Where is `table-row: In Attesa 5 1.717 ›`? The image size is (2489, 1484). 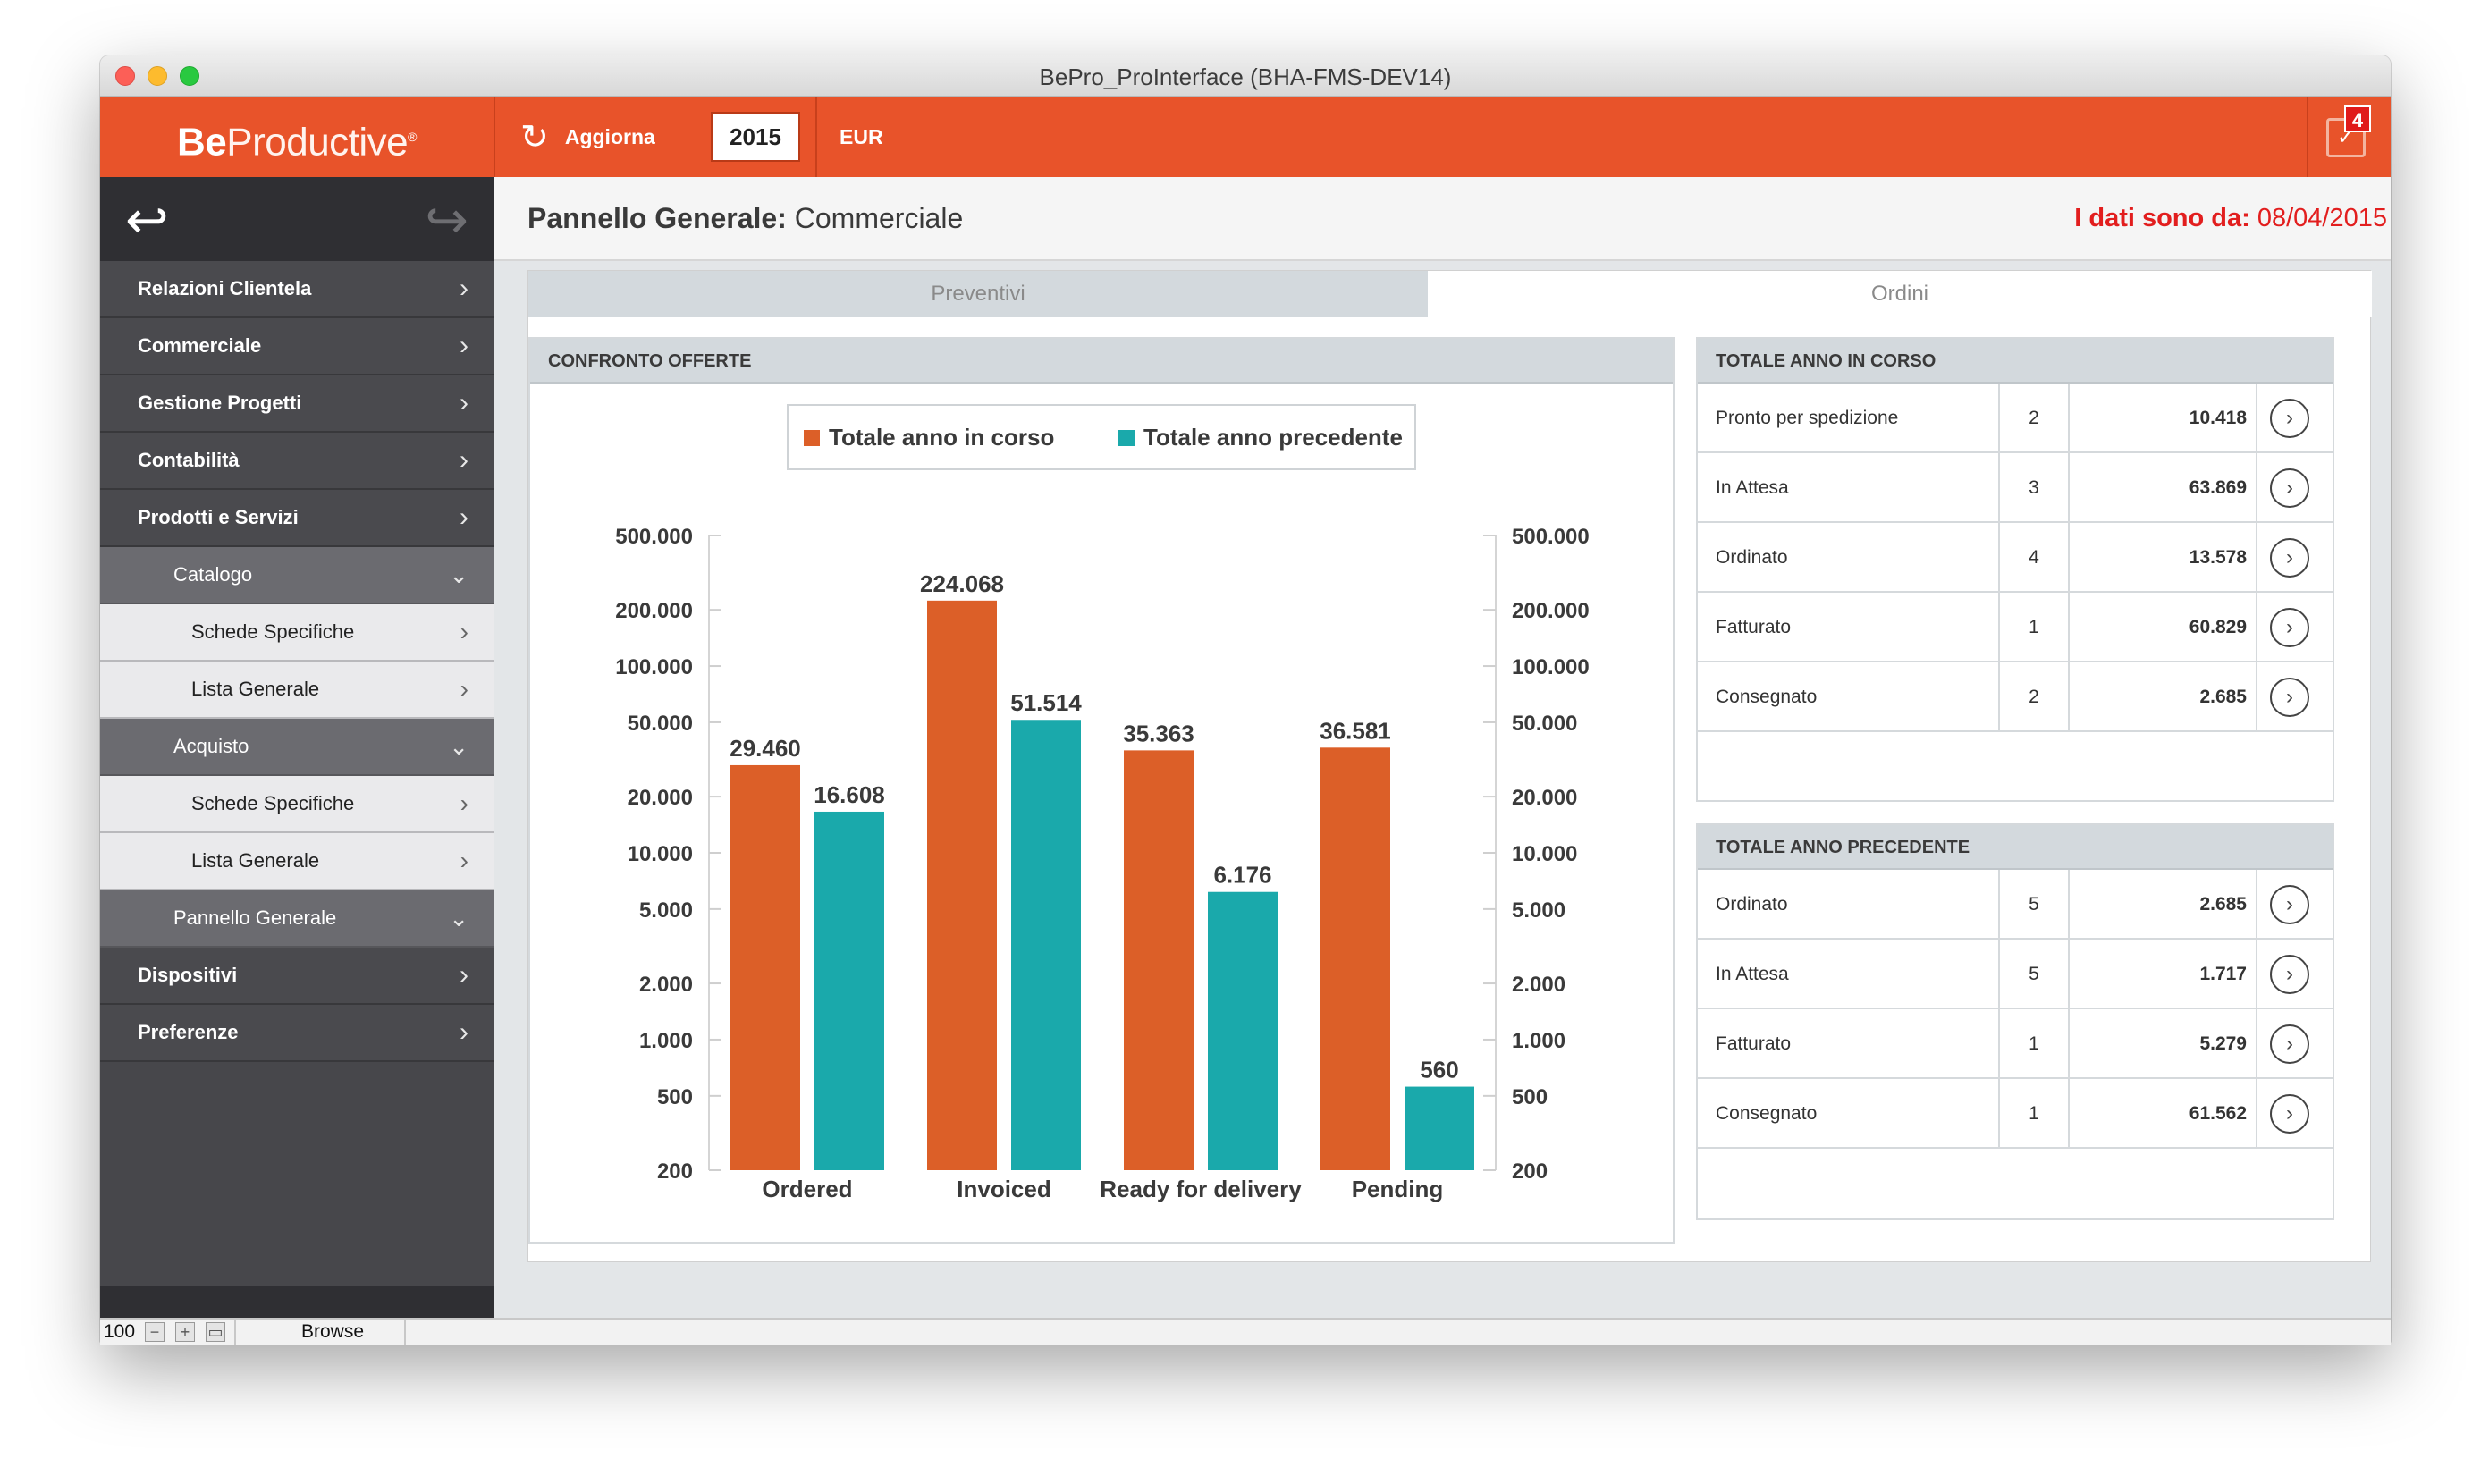
table-row: In Attesa 5 1.717 › is located at coordinates (2016, 974).